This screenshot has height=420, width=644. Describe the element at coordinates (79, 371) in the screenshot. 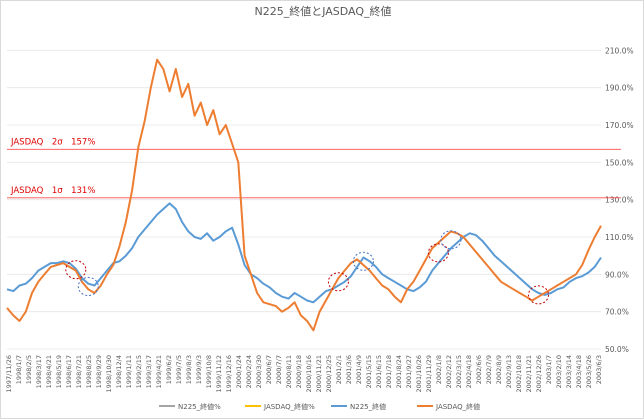

I see `x-tick-label: 1998/7/21` at that location.